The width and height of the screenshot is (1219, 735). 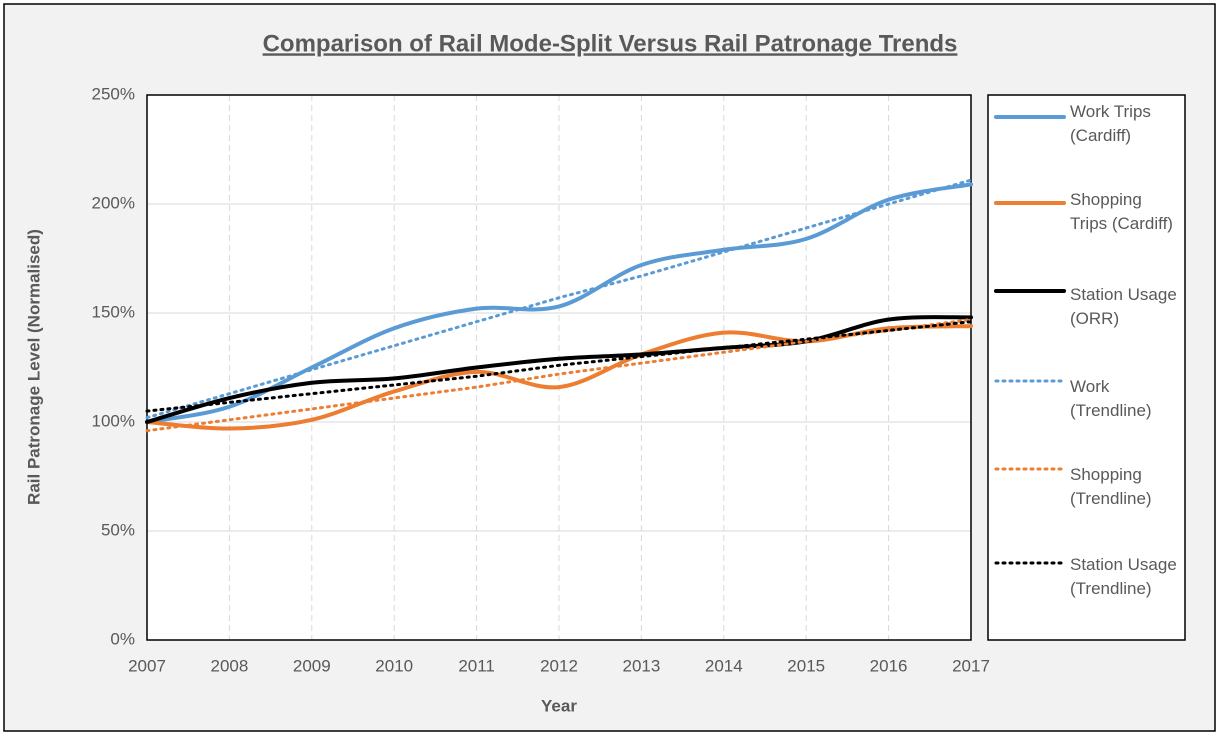 What do you see at coordinates (806, 665) in the screenshot?
I see `x-tick-label: 2015` at bounding box center [806, 665].